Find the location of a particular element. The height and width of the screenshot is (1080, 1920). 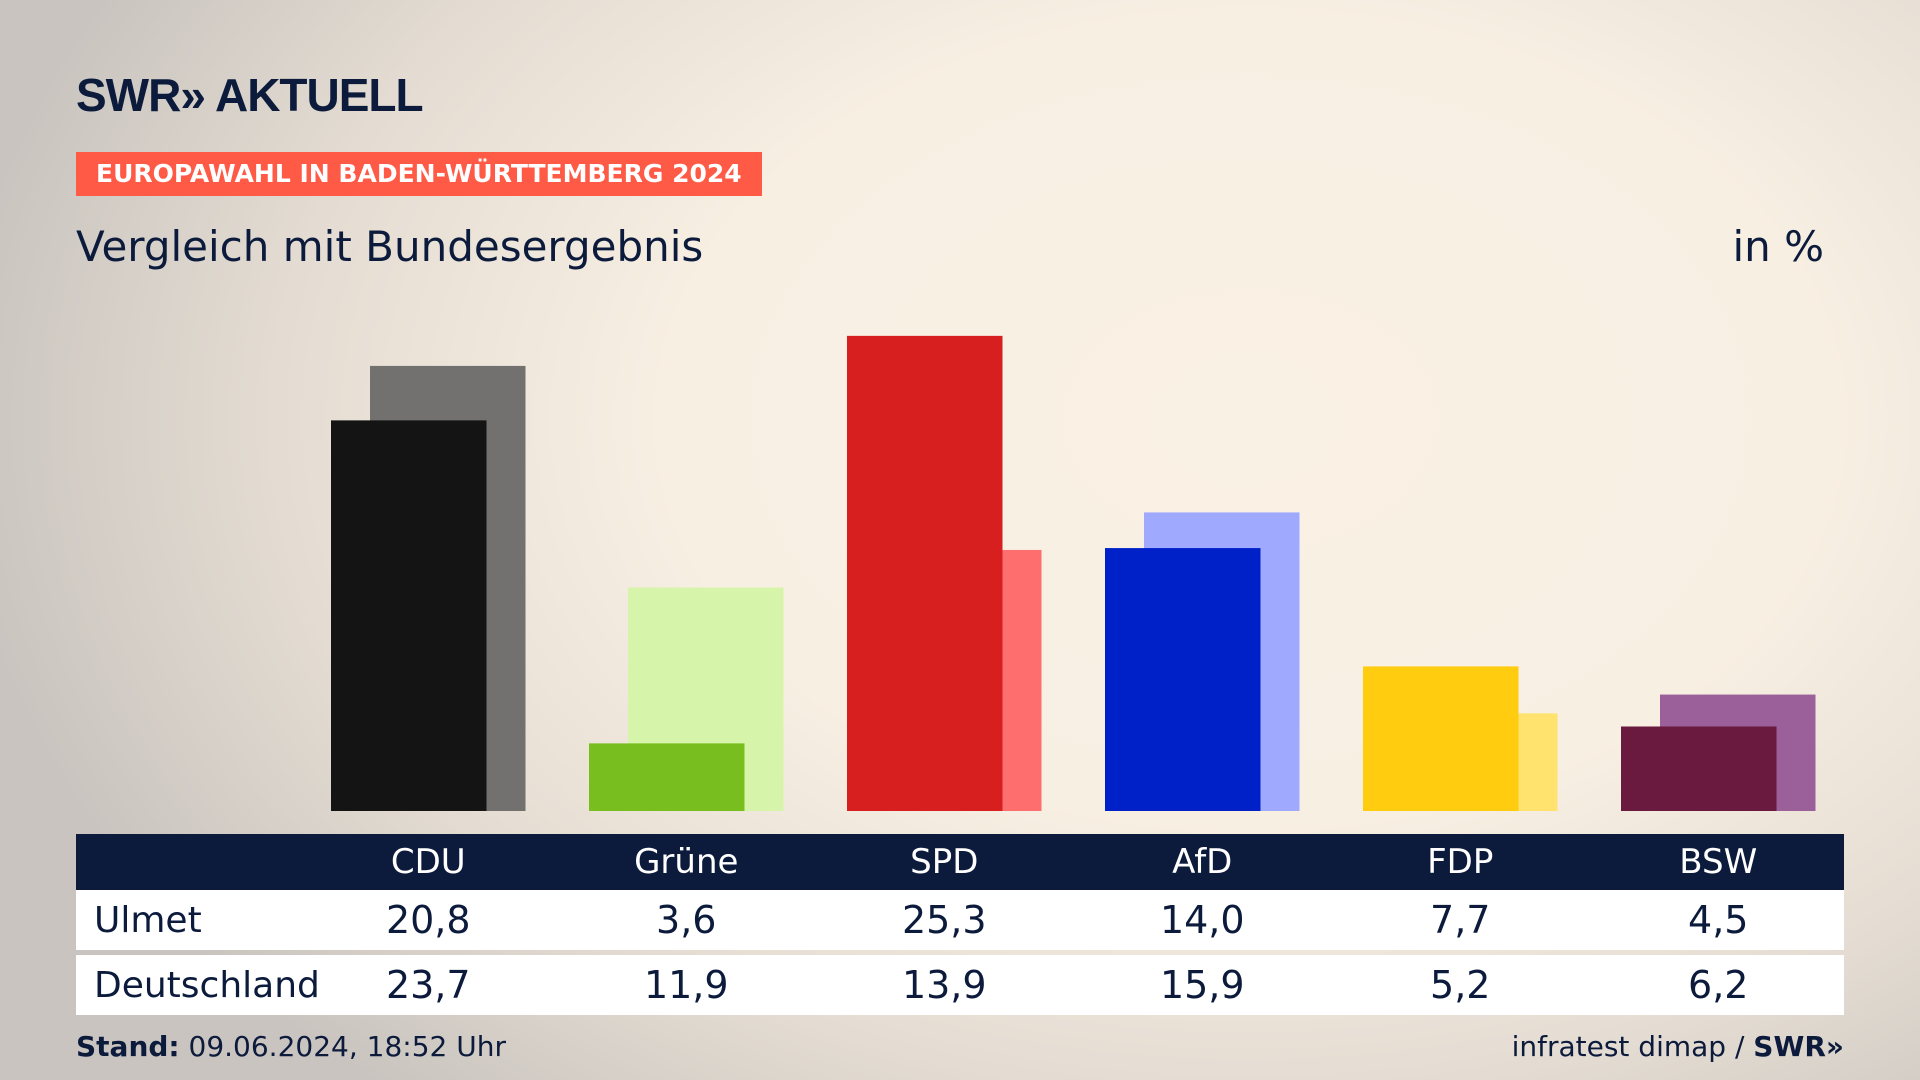

chart-title: Vergleich mit Bundesergebnis is located at coordinates (390, 246).